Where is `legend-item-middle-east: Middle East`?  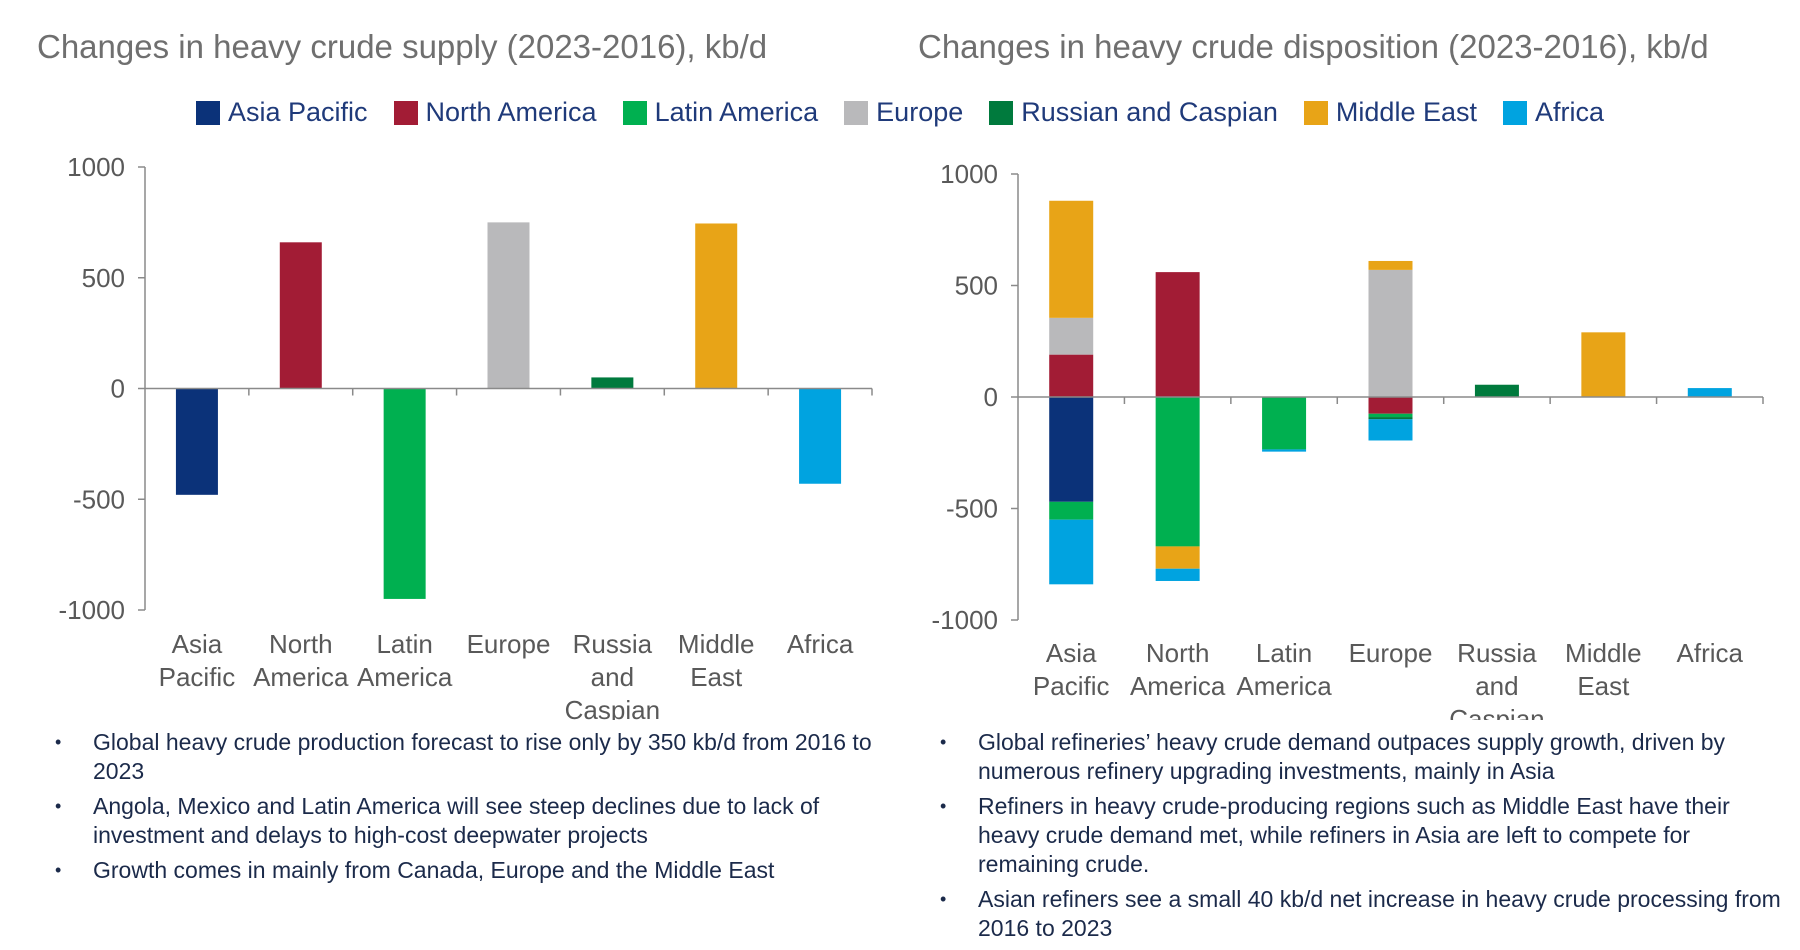
legend-item-middle-east: Middle East is located at coordinates (1390, 112).